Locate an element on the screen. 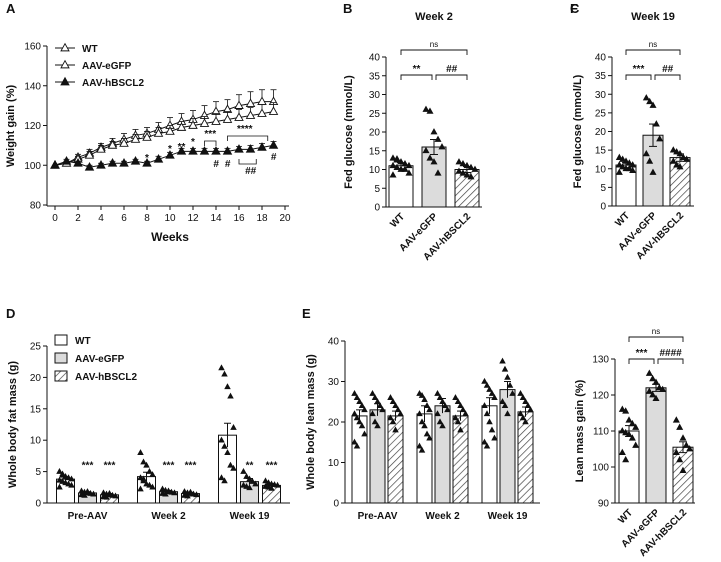 This screenshot has width=721, height=562. panel-label: B is located at coordinates (347, 8).